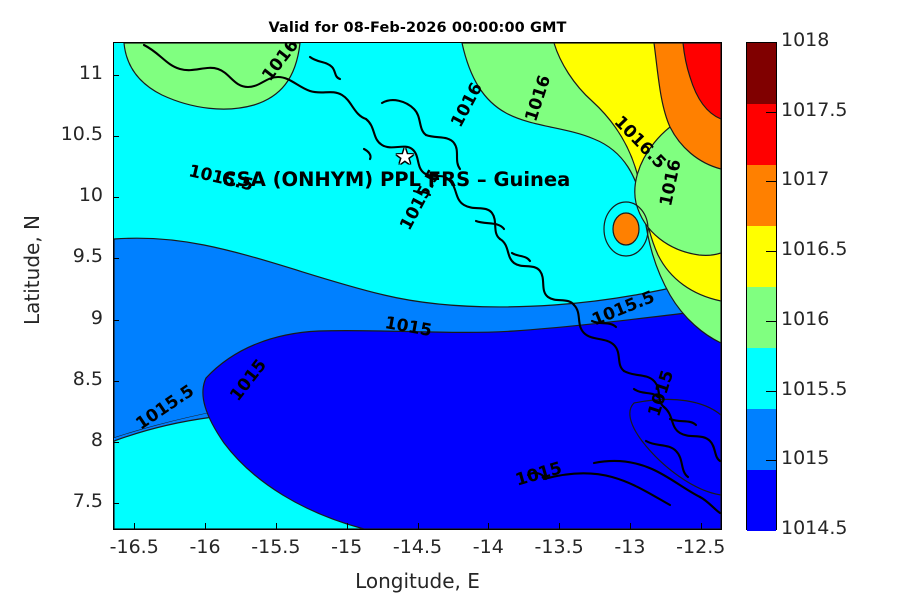  I want to click on x-tick-label: -15.5, so click(276, 547).